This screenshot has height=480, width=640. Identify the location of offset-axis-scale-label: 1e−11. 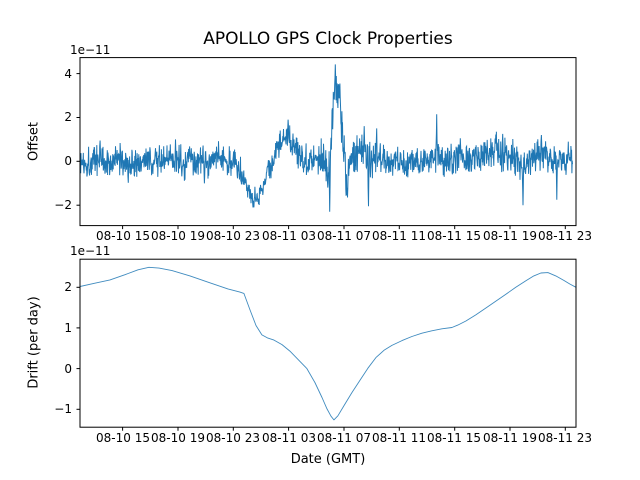
(90, 50).